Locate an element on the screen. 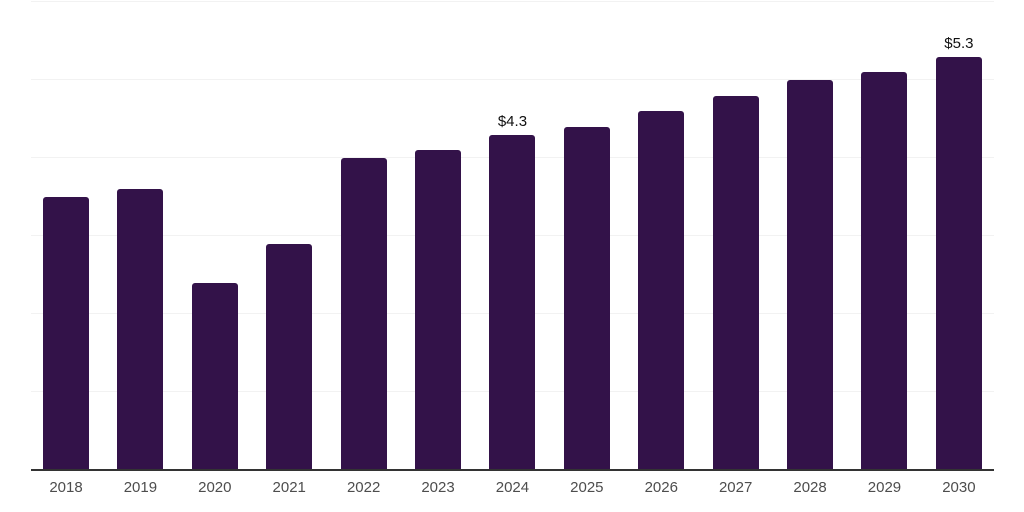 This screenshot has width=1024, height=512. bar-group-2021 is located at coordinates (289, 356).